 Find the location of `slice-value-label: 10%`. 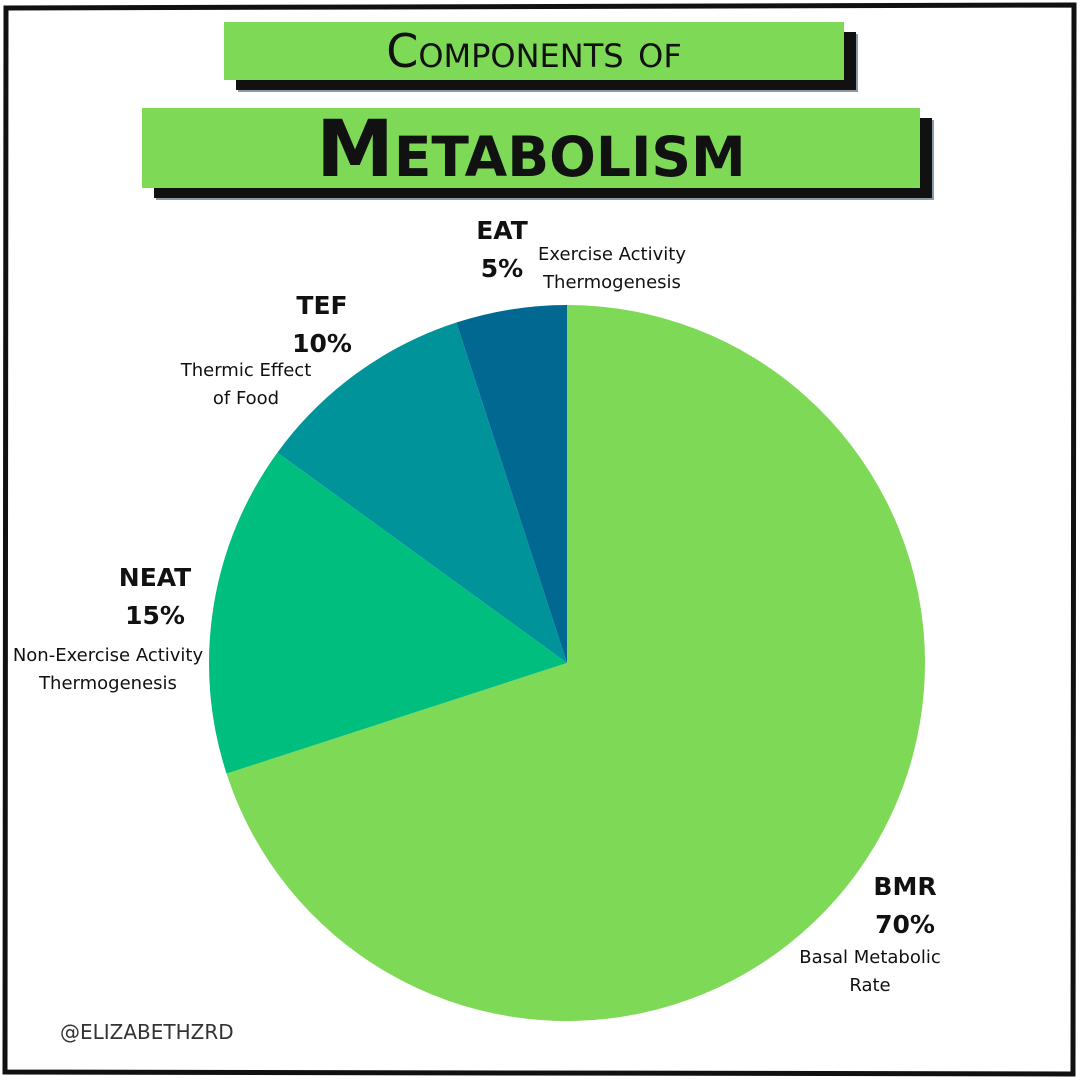

slice-value-label: 10% is located at coordinates (322, 343).